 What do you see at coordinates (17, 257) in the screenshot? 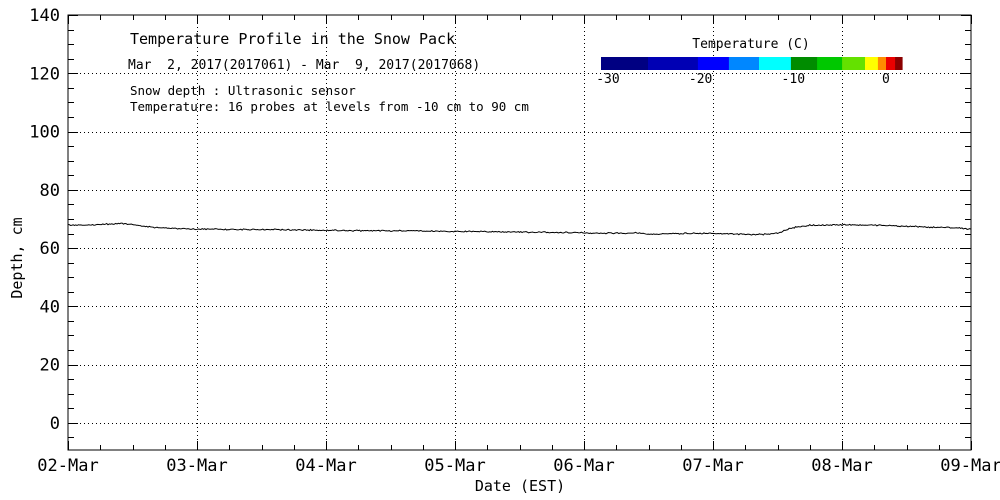
I see `y-axis-title: Depth, cm` at bounding box center [17, 257].